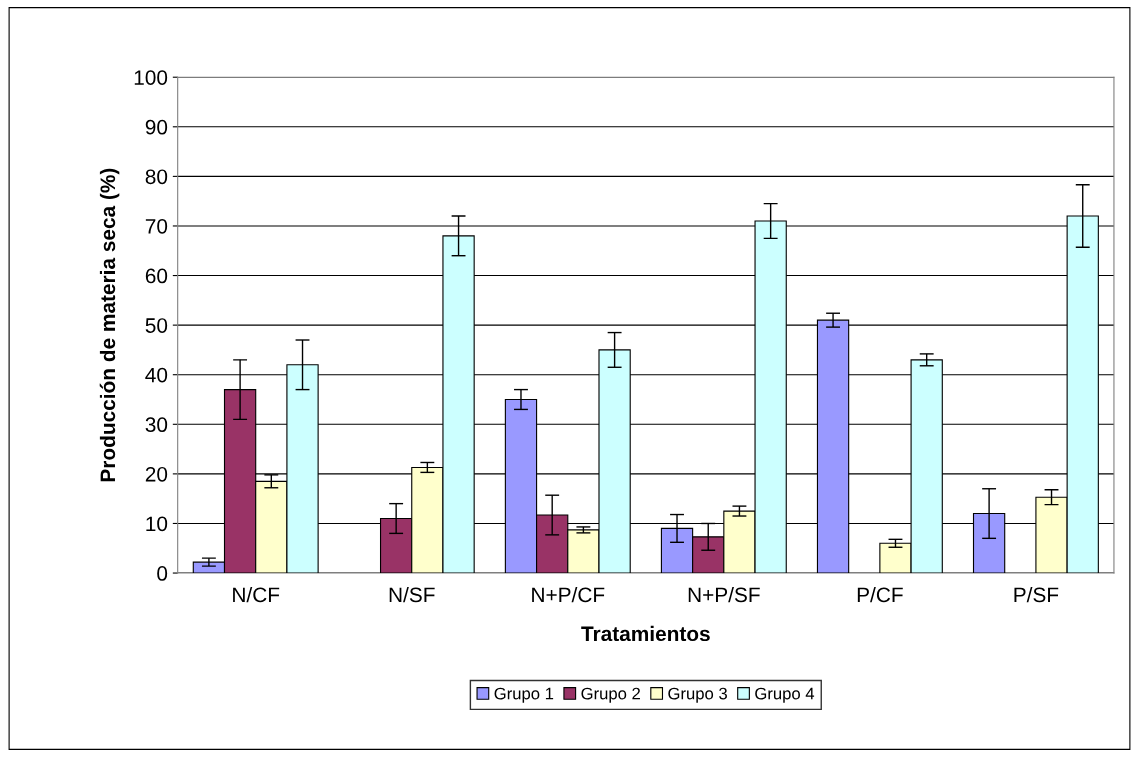 The width and height of the screenshot is (1139, 757). Describe the element at coordinates (156, 425) in the screenshot. I see `y-tick-label: 30` at that location.